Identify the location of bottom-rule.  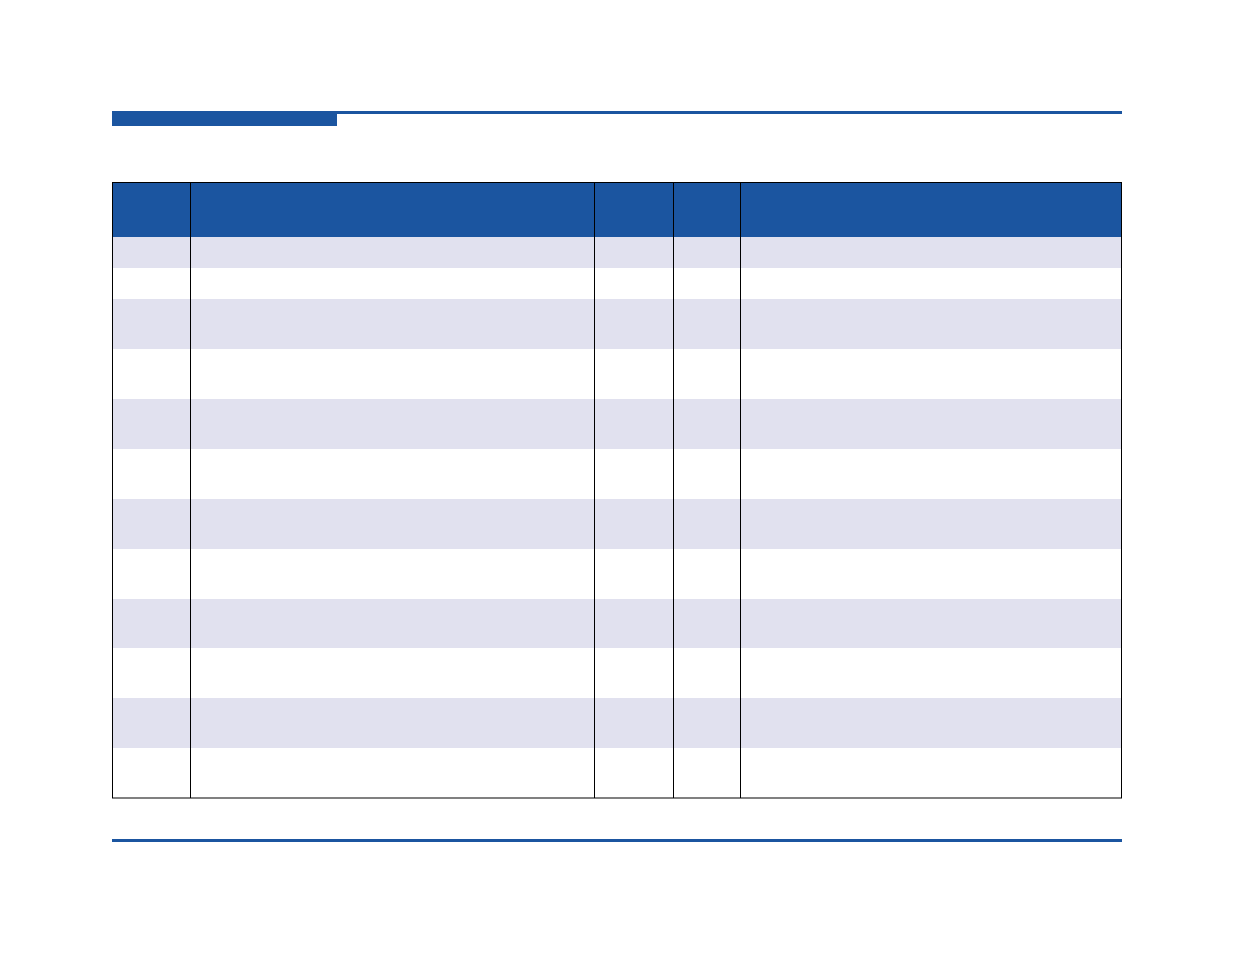
(617, 840).